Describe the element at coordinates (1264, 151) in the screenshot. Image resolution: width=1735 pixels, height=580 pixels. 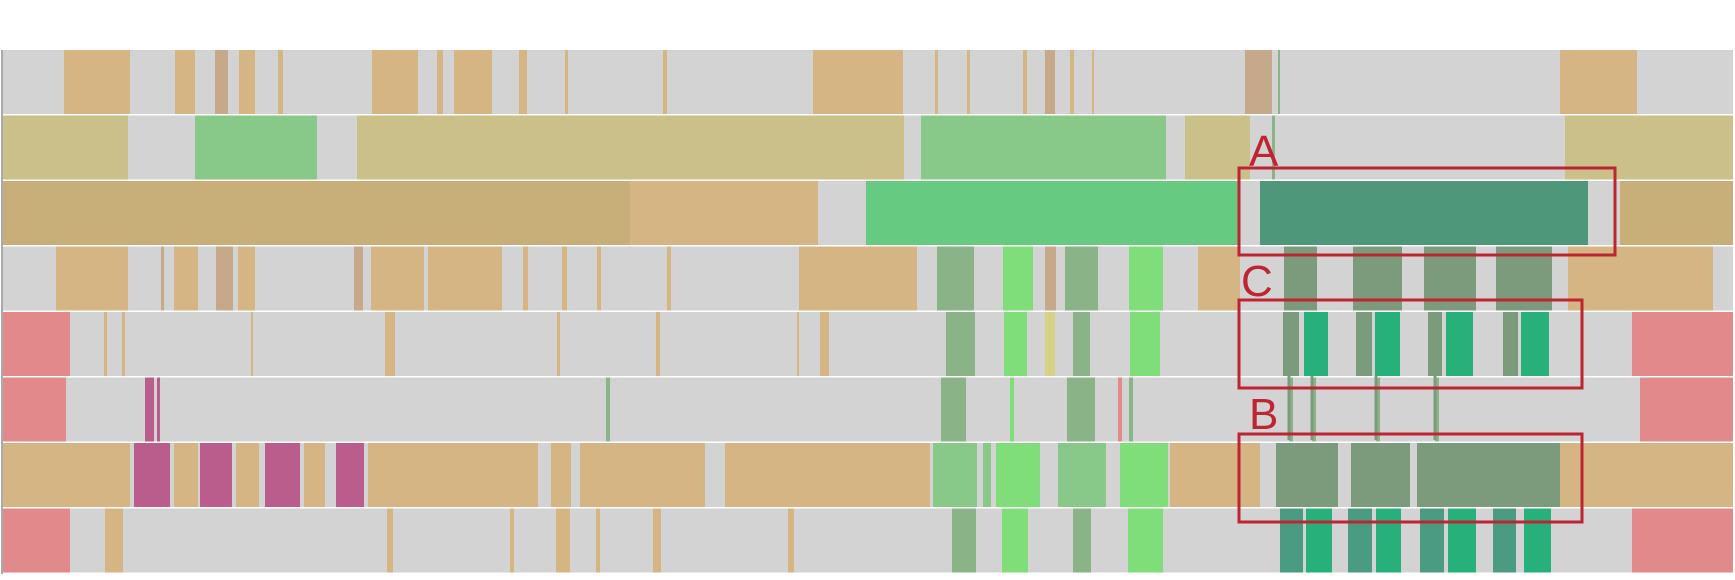
I see `highlight-label-a: A` at that location.